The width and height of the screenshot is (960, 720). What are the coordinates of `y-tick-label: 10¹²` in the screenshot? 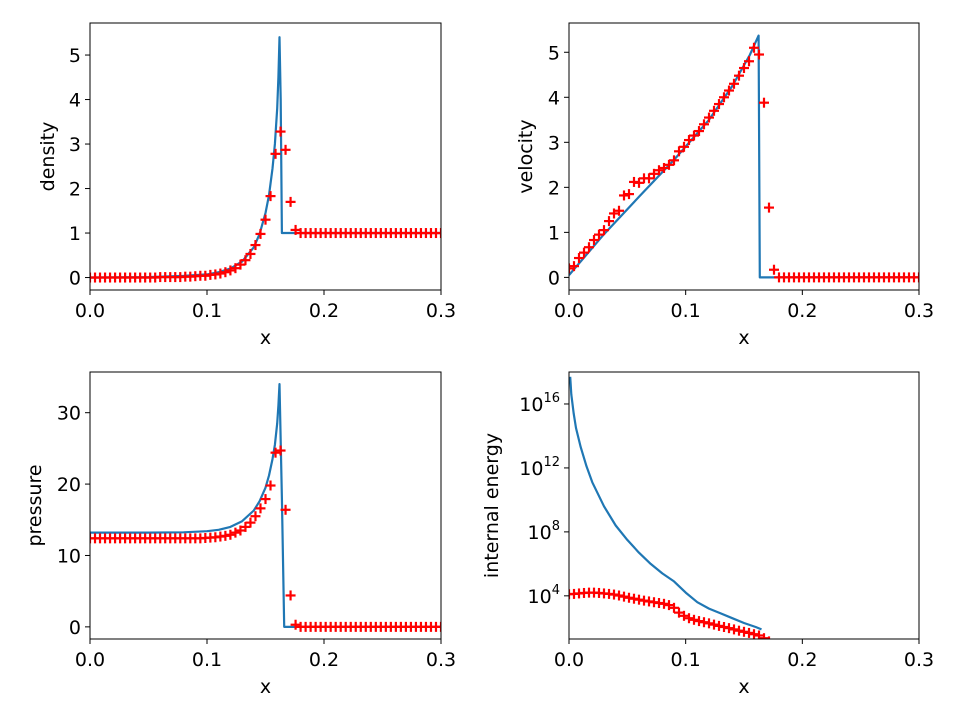 It's located at (539, 467).